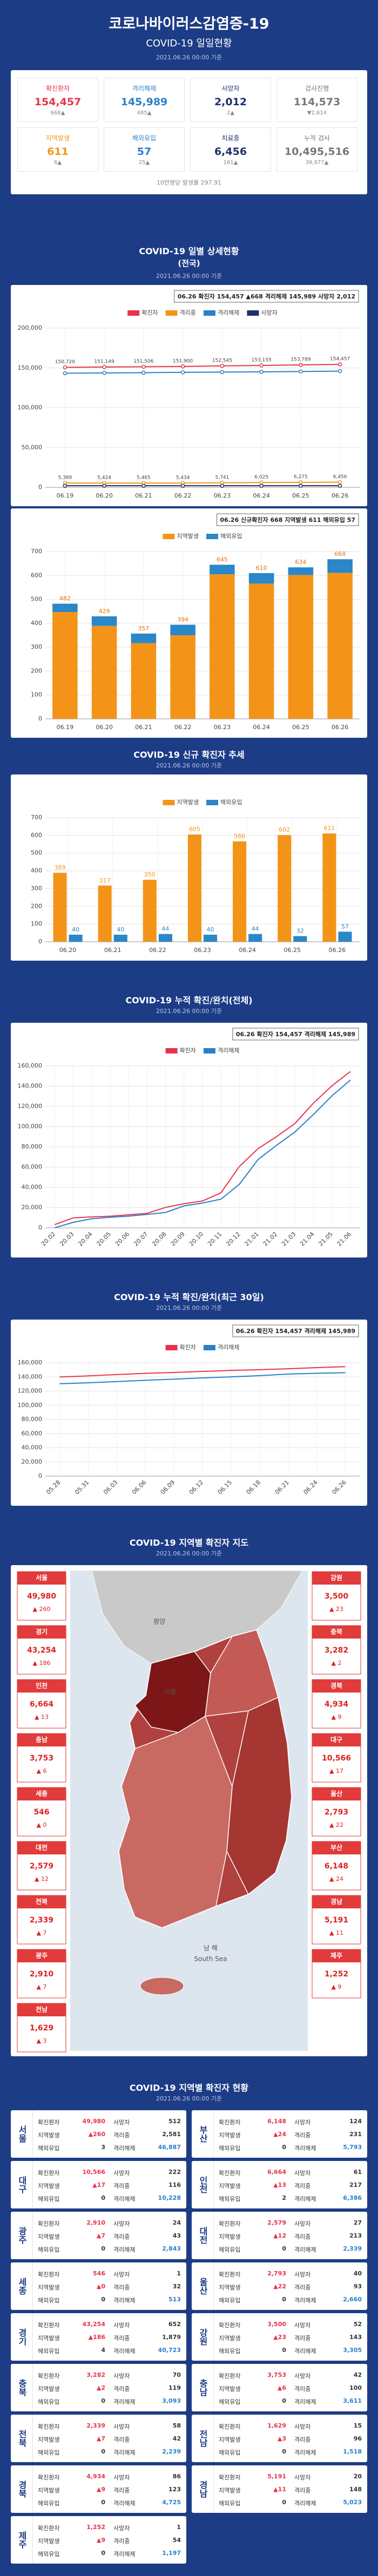  I want to click on field-label: 사망자, so click(303, 2223).